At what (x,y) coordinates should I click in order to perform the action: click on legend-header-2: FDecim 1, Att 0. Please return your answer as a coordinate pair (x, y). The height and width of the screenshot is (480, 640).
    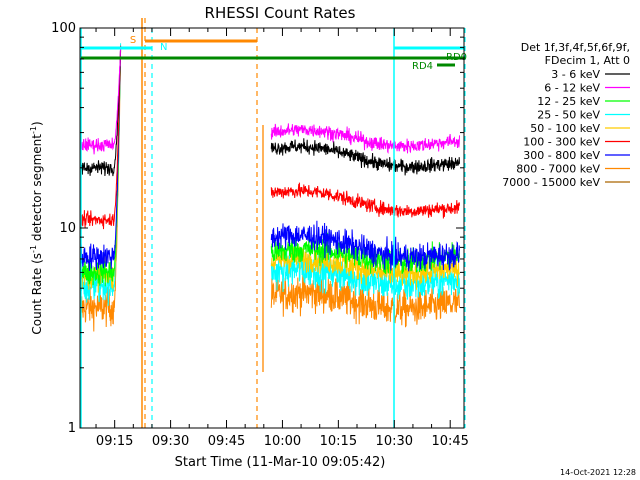
    Looking at the image, I should click on (587, 60).